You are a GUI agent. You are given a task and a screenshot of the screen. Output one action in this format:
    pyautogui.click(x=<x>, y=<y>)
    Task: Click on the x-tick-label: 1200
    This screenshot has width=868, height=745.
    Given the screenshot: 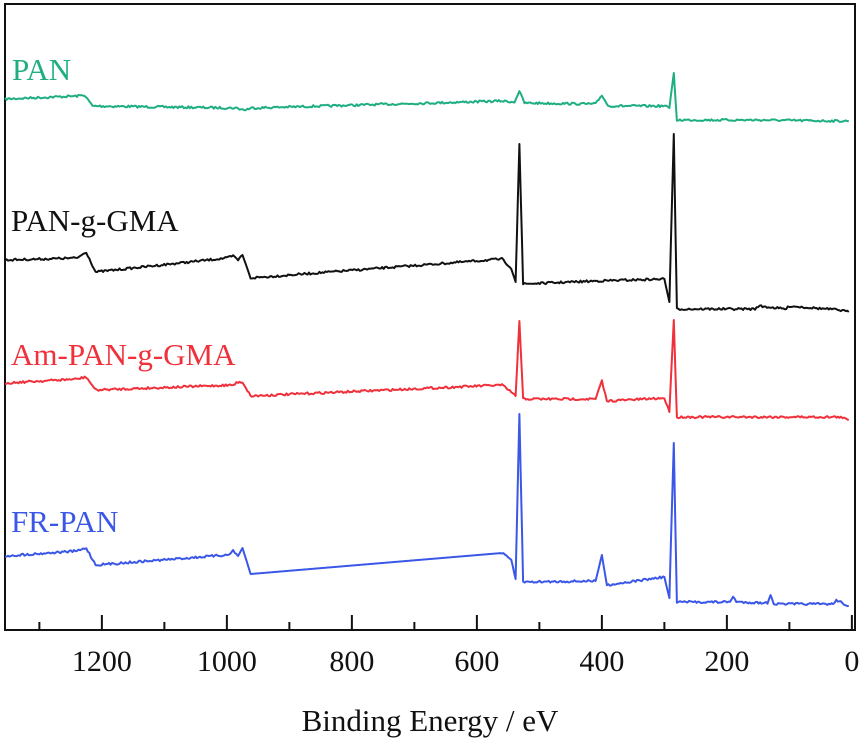 What is the action you would take?
    pyautogui.click(x=102, y=661)
    